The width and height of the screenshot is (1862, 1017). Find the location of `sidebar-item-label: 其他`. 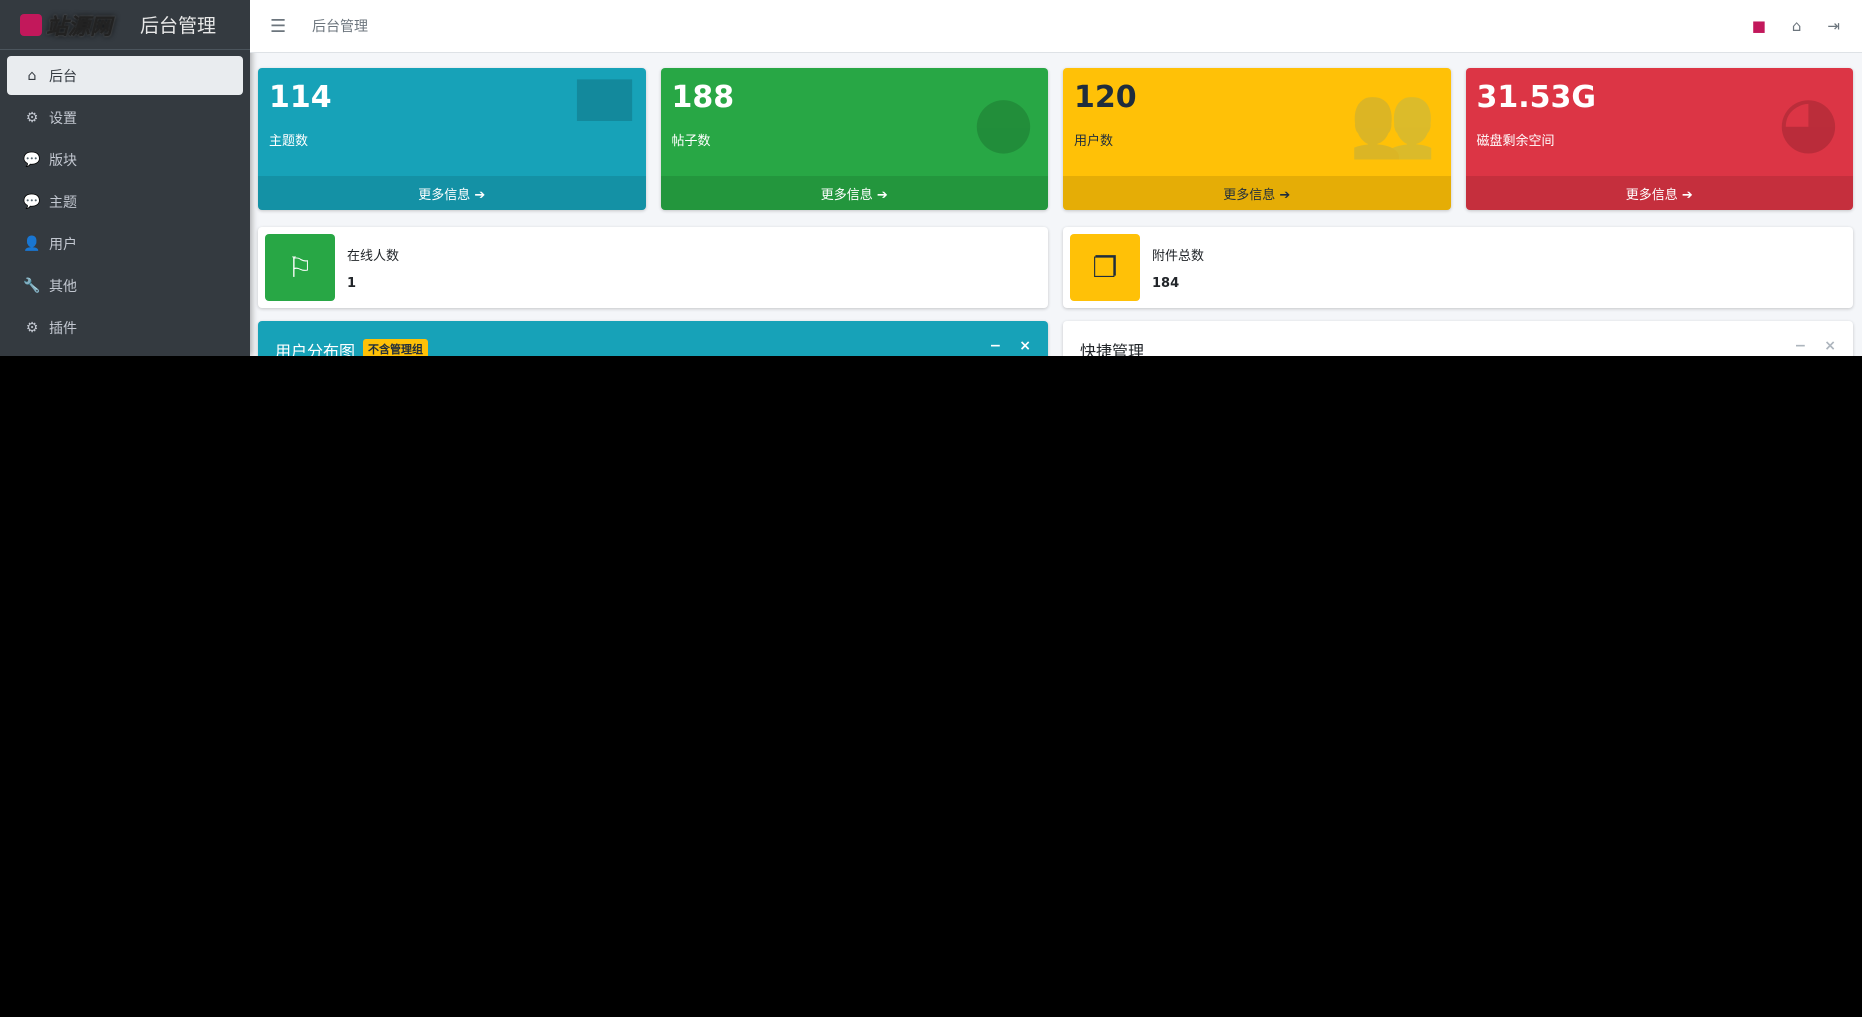

sidebar-item-label: 其他 is located at coordinates (63, 286).